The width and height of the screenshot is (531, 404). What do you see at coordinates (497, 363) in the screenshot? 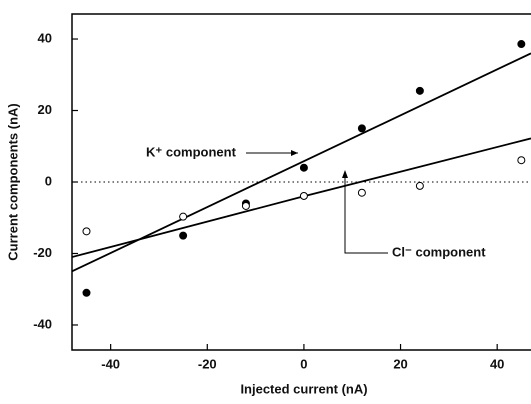
I see `x-tick-label: 40` at bounding box center [497, 363].